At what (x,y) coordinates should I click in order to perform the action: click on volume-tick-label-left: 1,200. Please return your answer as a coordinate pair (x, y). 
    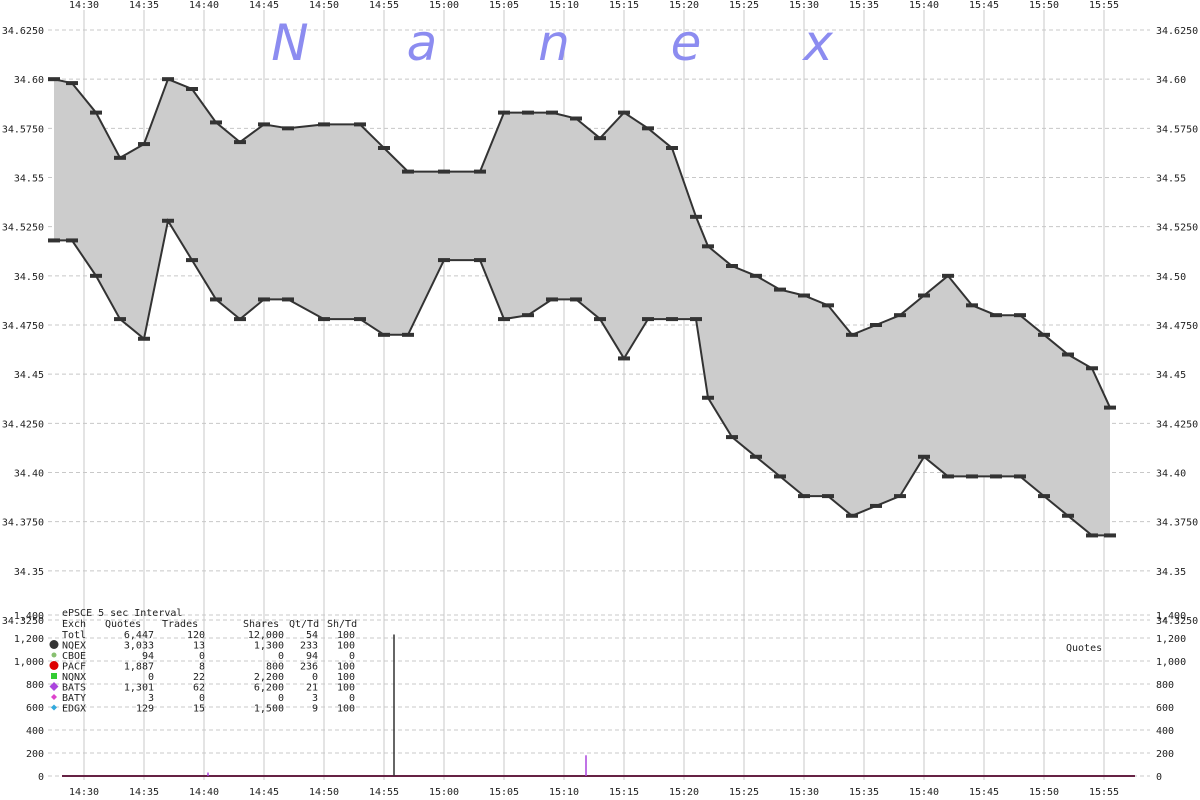
    Looking at the image, I should click on (29, 639).